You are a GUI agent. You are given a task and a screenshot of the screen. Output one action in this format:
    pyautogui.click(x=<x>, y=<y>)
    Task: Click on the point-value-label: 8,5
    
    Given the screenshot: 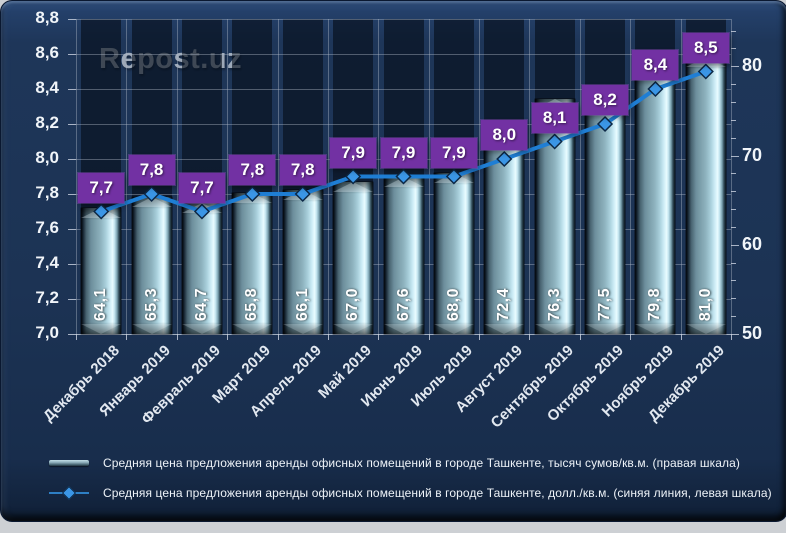 What is the action you would take?
    pyautogui.click(x=705, y=47)
    